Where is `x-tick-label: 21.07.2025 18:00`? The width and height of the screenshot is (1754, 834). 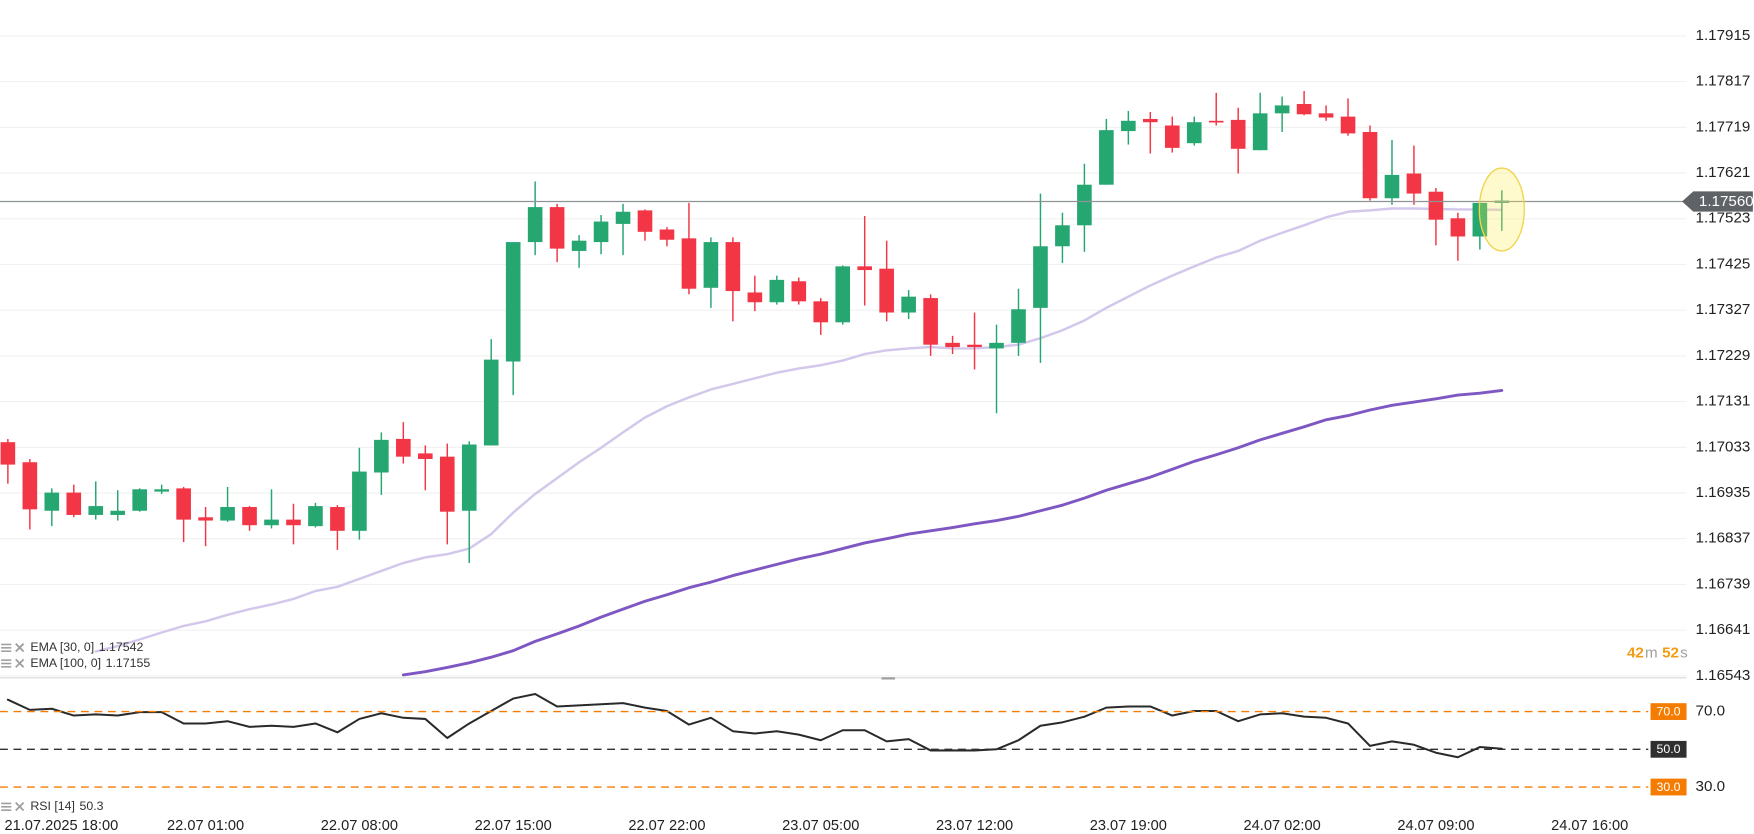 x-tick-label: 21.07.2025 18:00 is located at coordinates (61, 826).